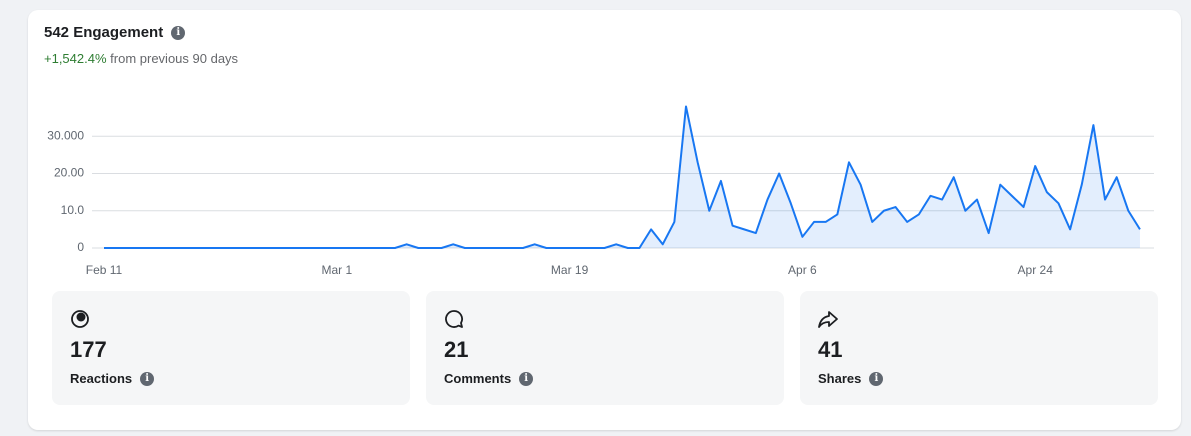  What do you see at coordinates (1036, 270) in the screenshot?
I see `x-tick-label: Apr 24` at bounding box center [1036, 270].